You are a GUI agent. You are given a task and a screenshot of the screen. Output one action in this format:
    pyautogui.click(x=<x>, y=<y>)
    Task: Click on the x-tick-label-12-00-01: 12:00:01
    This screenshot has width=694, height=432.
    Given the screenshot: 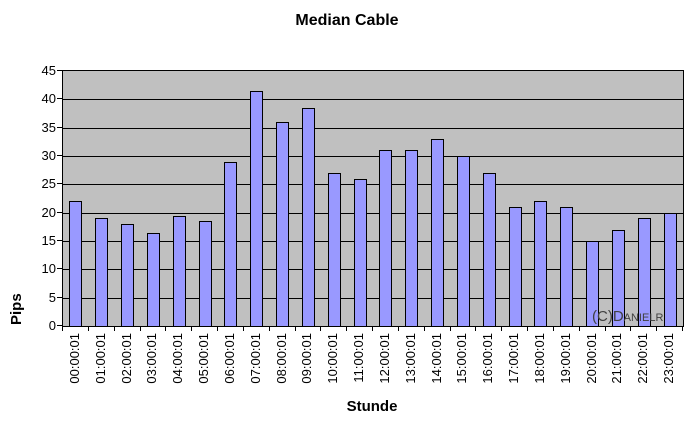 What is the action you would take?
    pyautogui.click(x=384, y=358)
    